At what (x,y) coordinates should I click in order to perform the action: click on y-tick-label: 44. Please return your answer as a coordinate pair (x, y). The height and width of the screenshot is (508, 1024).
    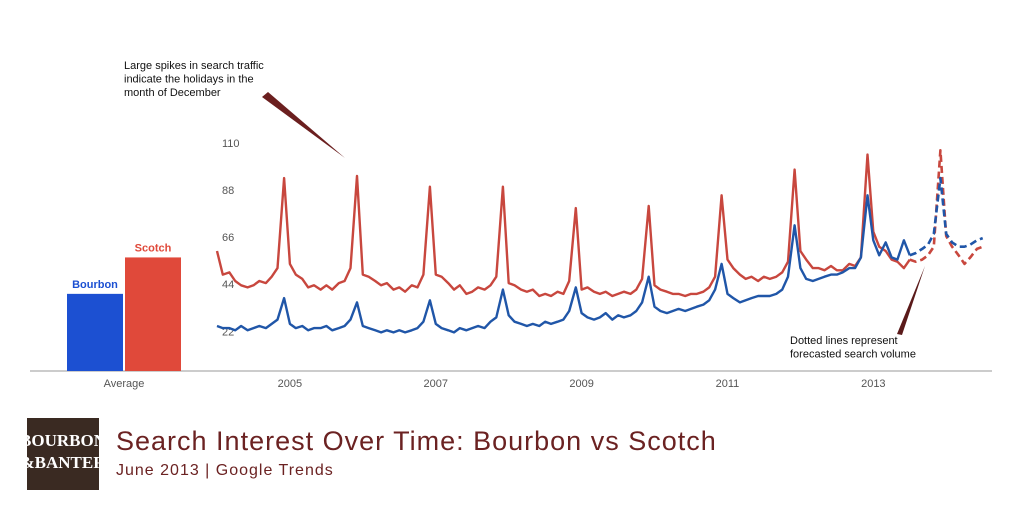
    Looking at the image, I should click on (228, 285).